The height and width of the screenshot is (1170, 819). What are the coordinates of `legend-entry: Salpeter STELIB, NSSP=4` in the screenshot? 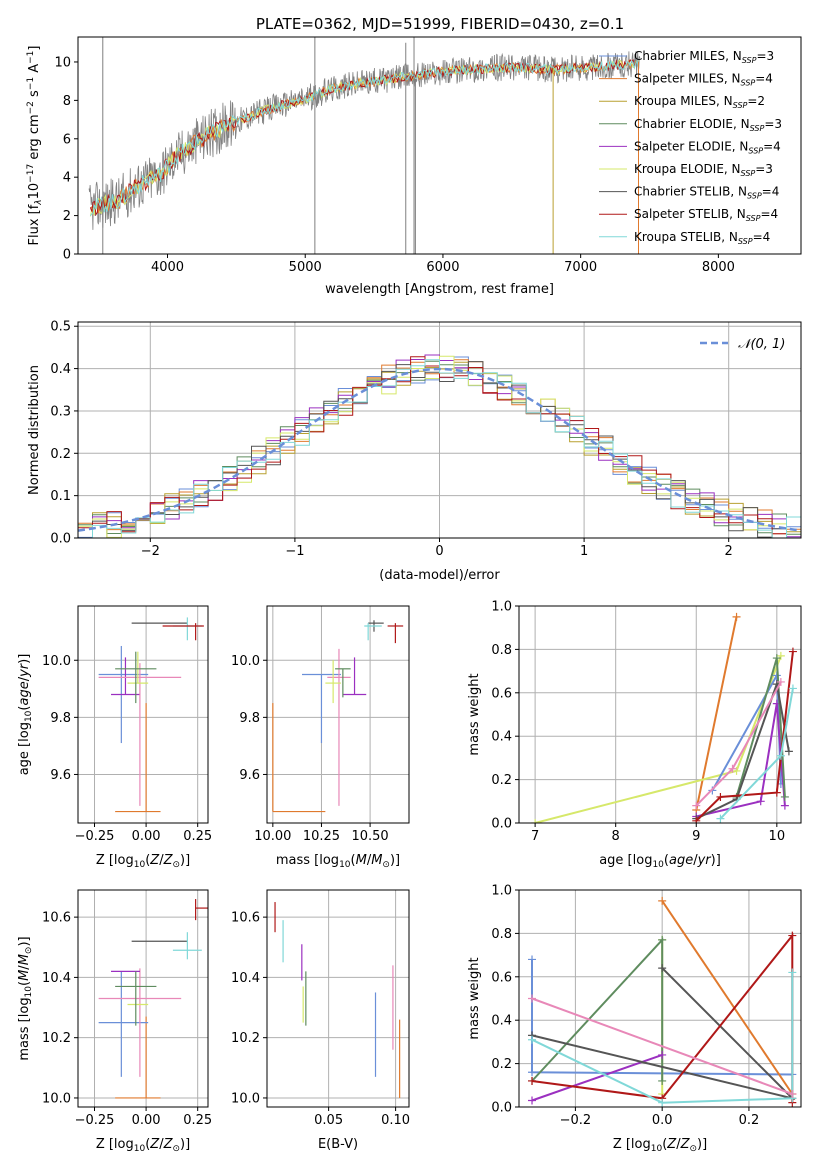 It's located at (706, 215).